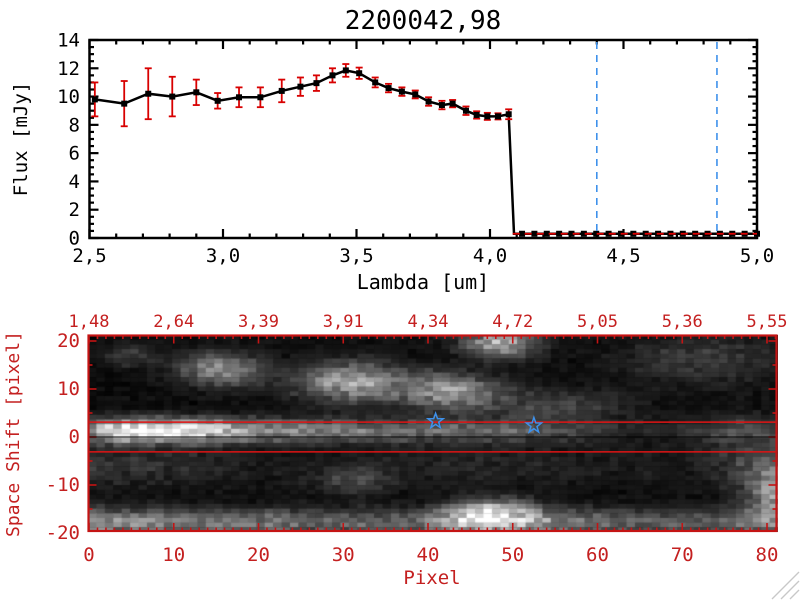  Describe the element at coordinates (682, 555) in the screenshot. I see `svg-text: 70` at that location.